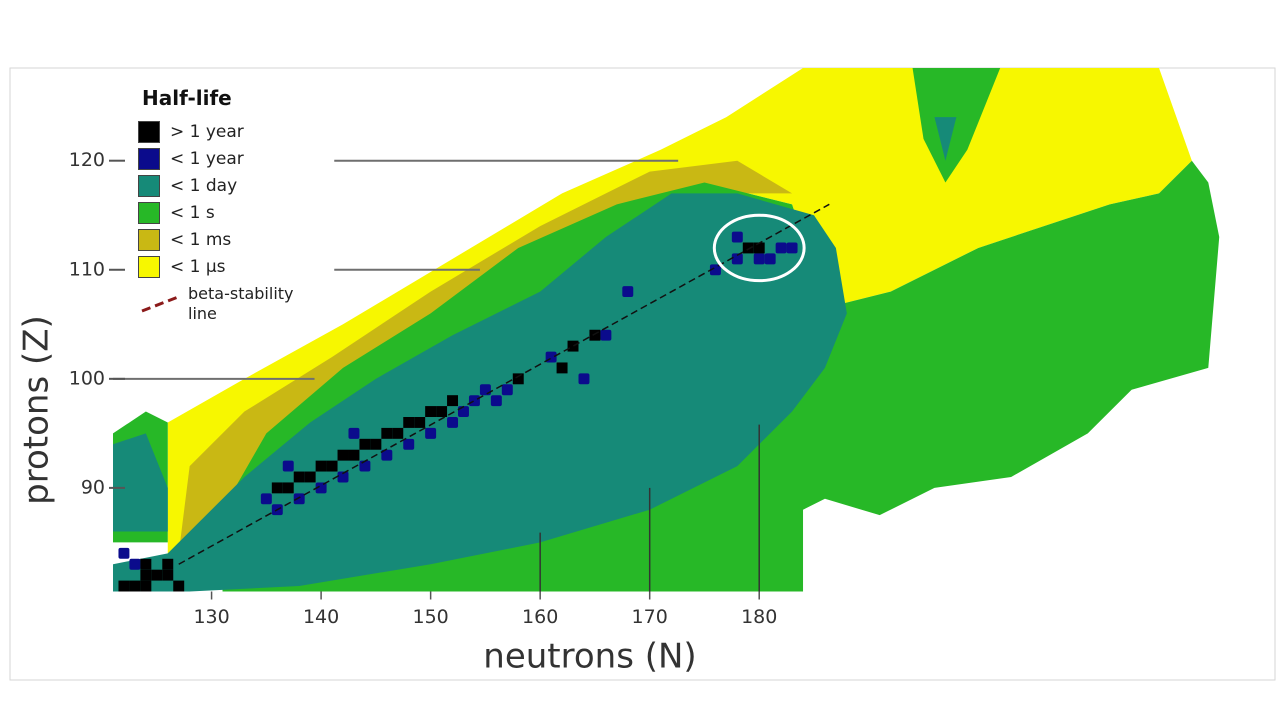  I want to click on legend-entry: < 1 year, so click(228, 158).